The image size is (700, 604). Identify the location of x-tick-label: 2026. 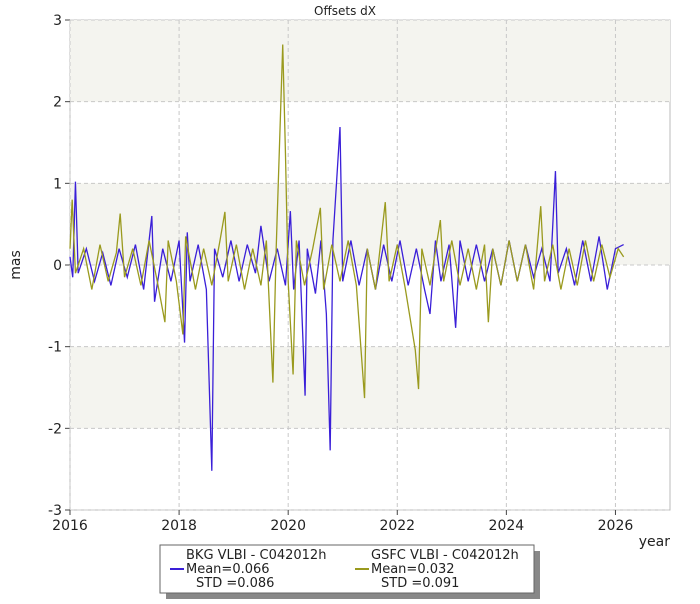
(616, 526).